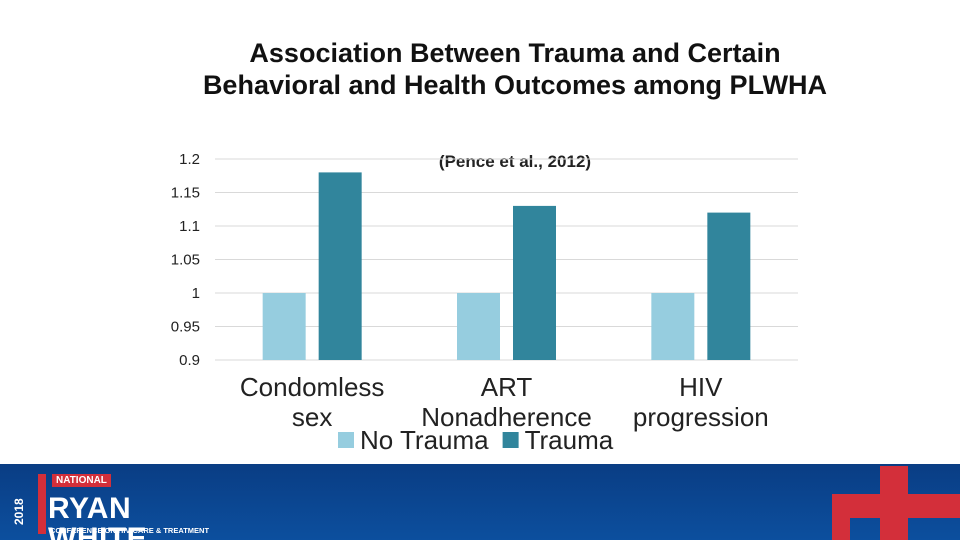  I want to click on corner-cross-vertical, so click(894, 503).